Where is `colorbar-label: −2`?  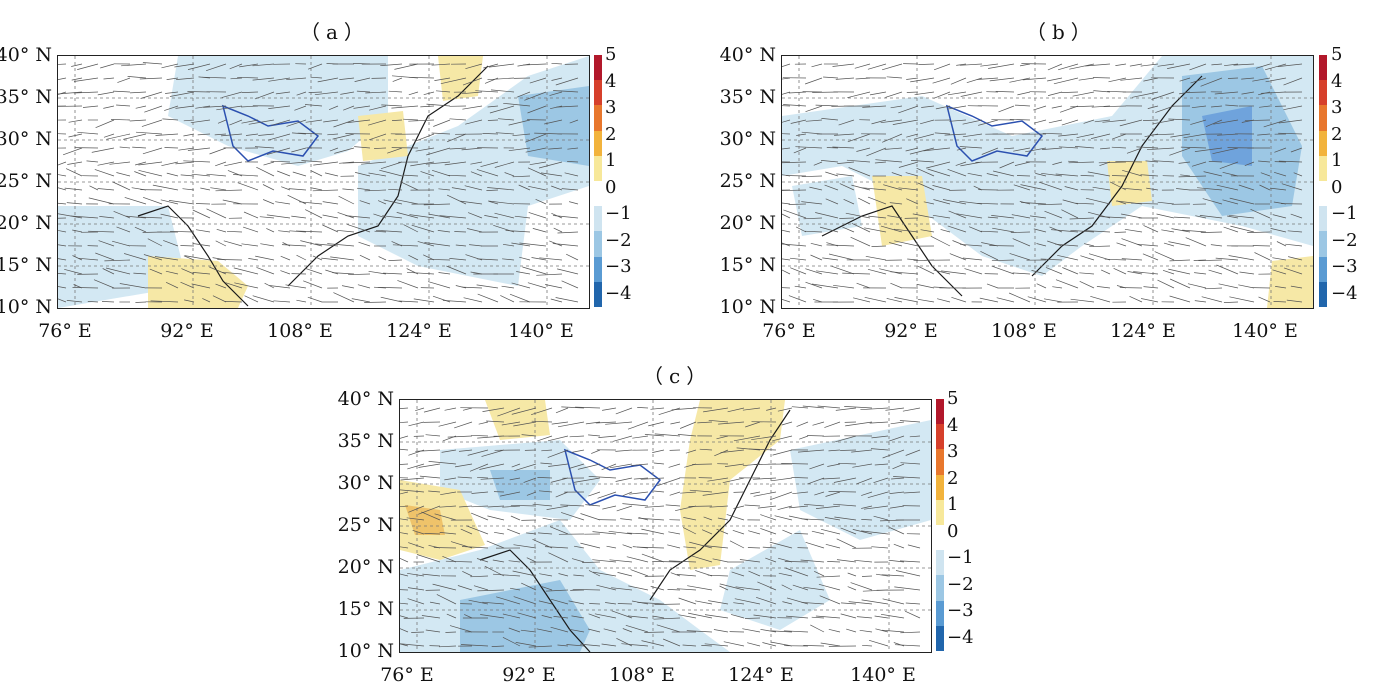
colorbar-label: −2 is located at coordinates (1344, 240).